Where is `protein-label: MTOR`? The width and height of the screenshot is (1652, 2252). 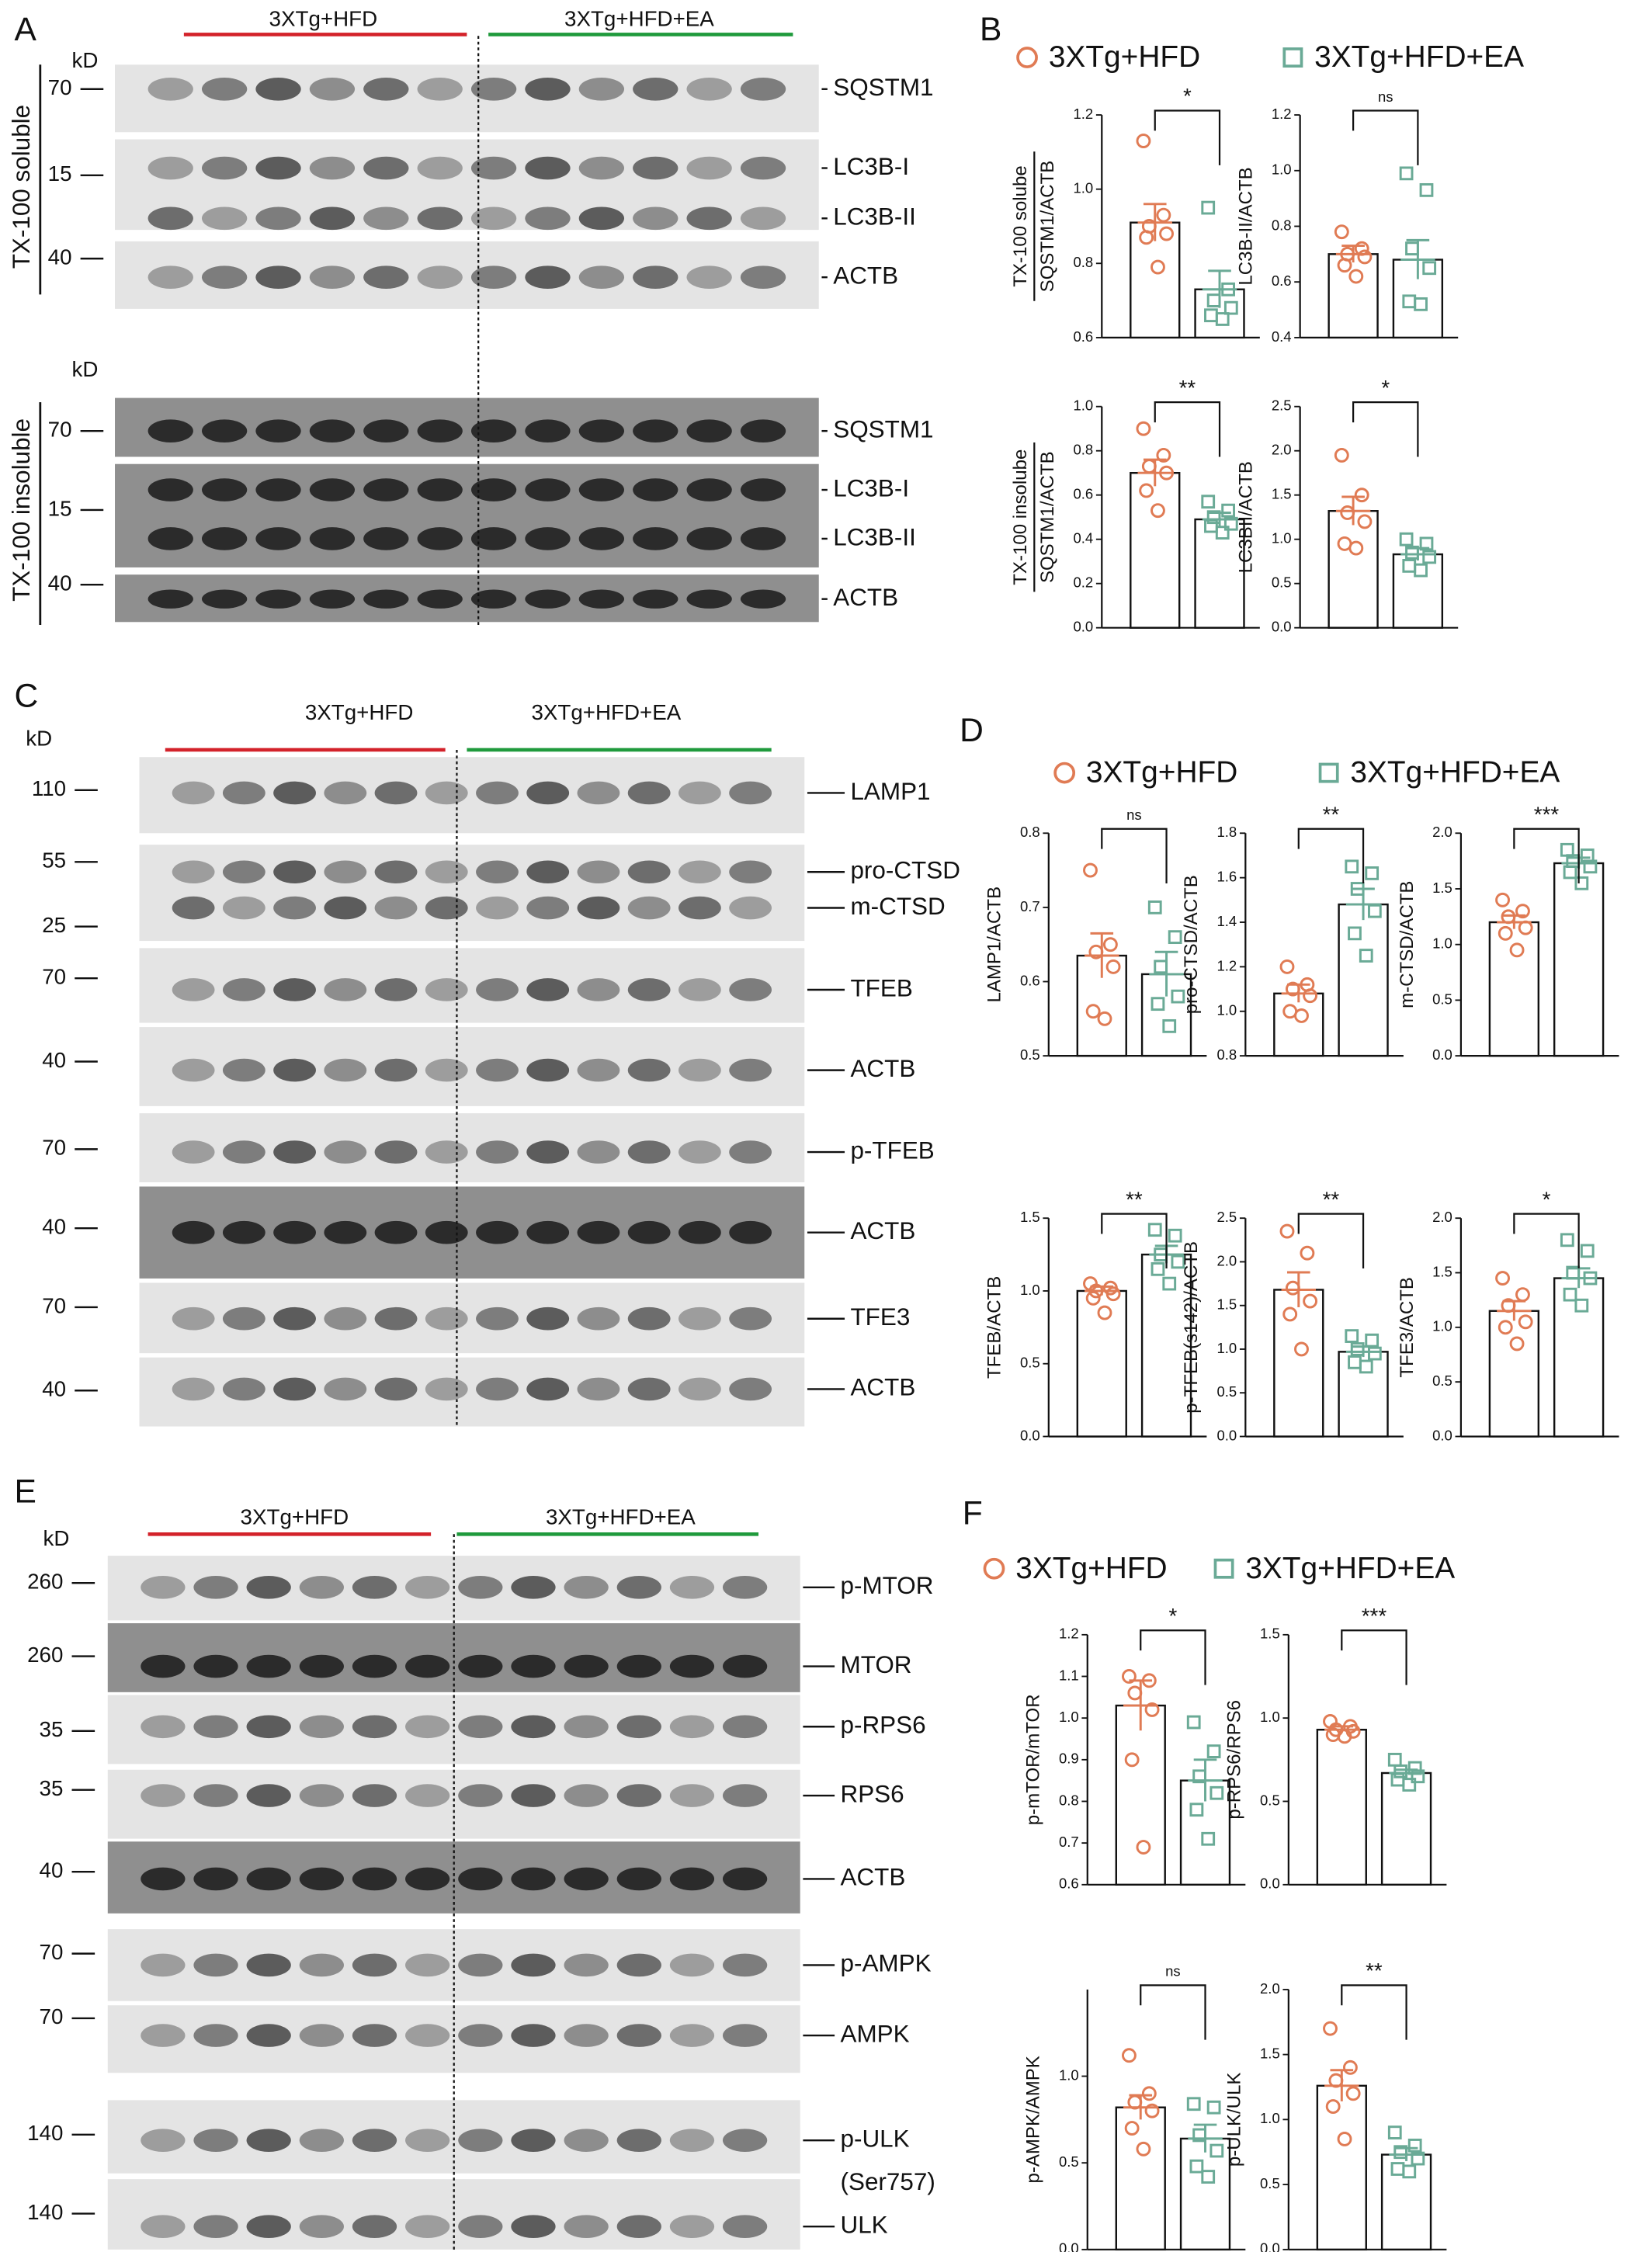
protein-label: MTOR is located at coordinates (876, 1664).